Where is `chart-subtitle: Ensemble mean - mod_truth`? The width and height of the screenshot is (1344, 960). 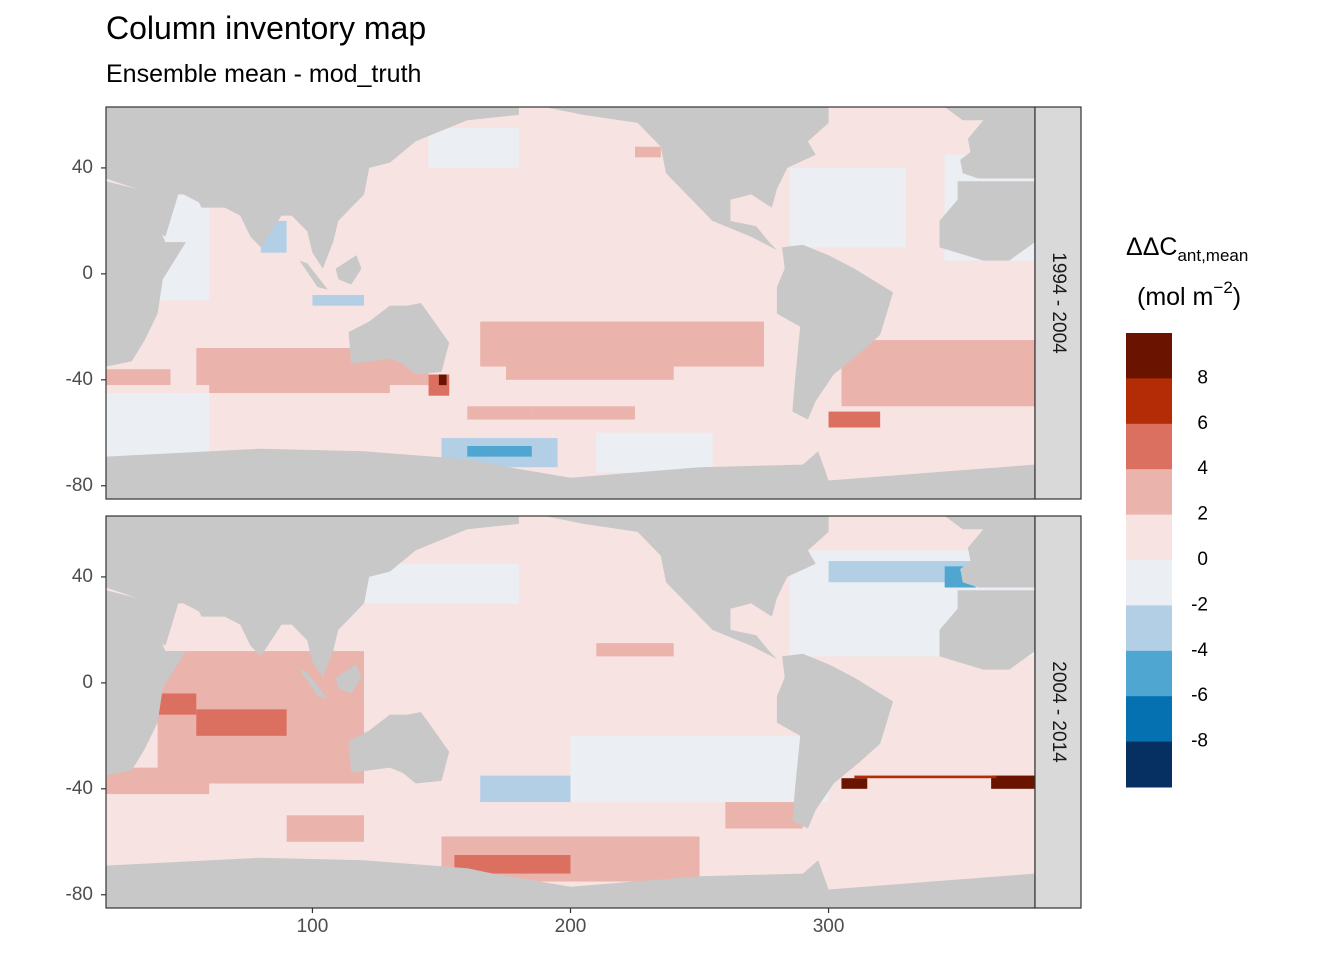
chart-subtitle: Ensemble mean - mod_truth is located at coordinates (264, 74).